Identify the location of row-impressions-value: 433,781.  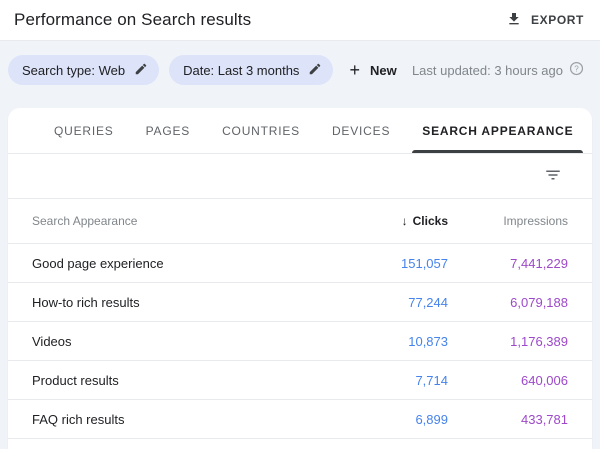
(544, 419).